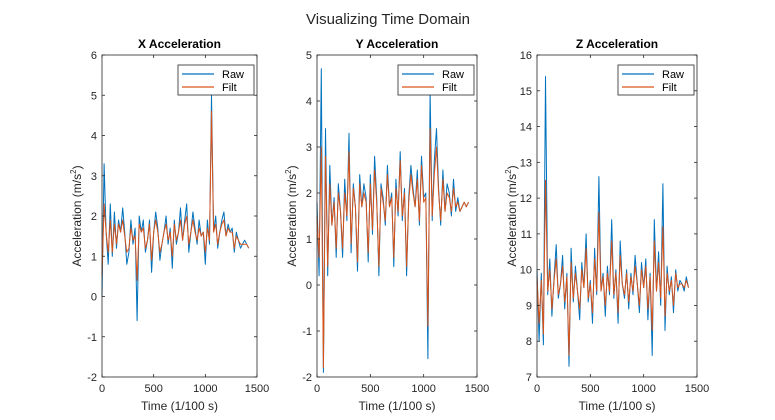 Image resolution: width=775 pixels, height=420 pixels. What do you see at coordinates (526, 199) in the screenshot?
I see `y-tick-label: 12` at bounding box center [526, 199].